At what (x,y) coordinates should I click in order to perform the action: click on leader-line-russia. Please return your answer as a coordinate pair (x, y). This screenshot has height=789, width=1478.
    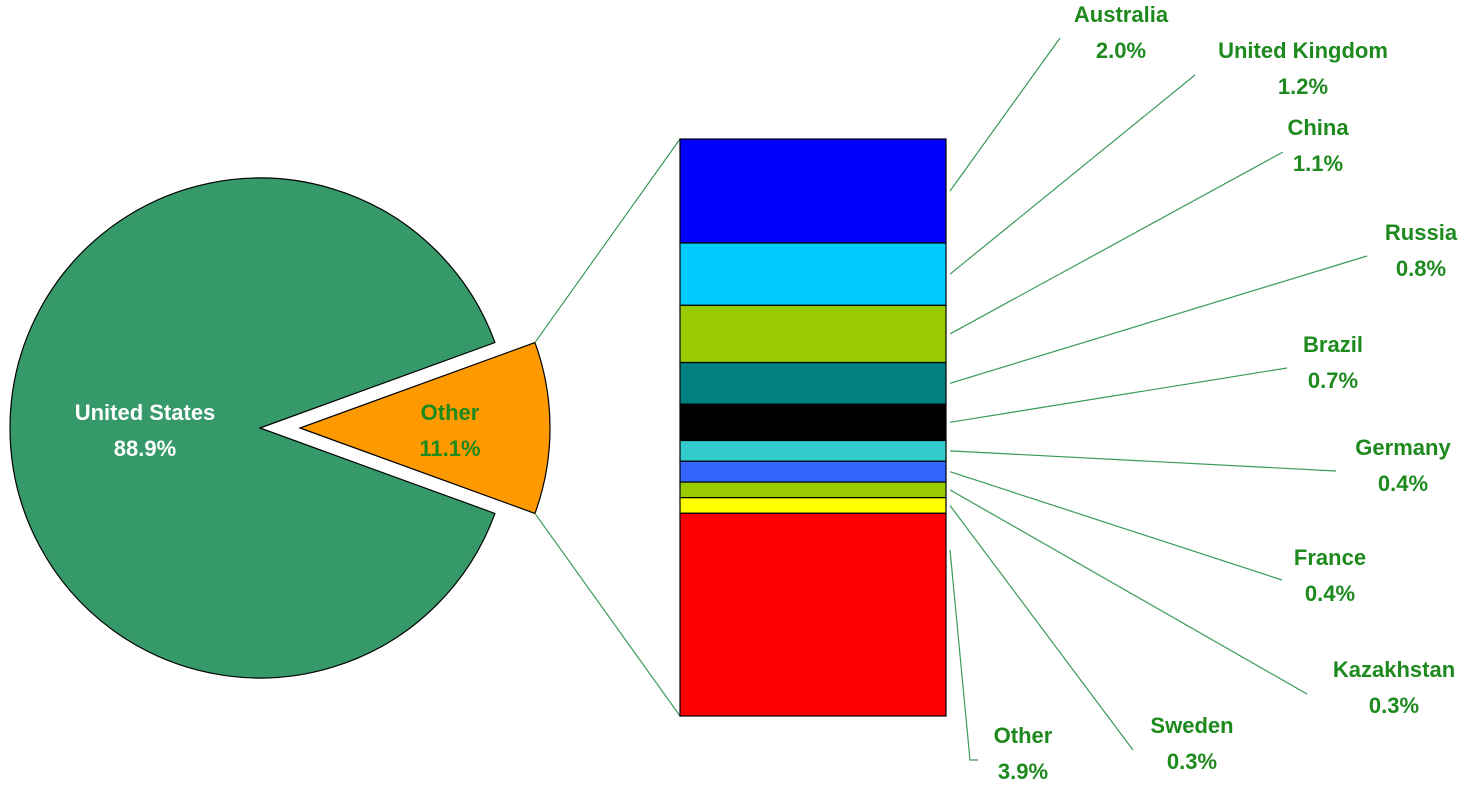
    Looking at the image, I should click on (1158, 319).